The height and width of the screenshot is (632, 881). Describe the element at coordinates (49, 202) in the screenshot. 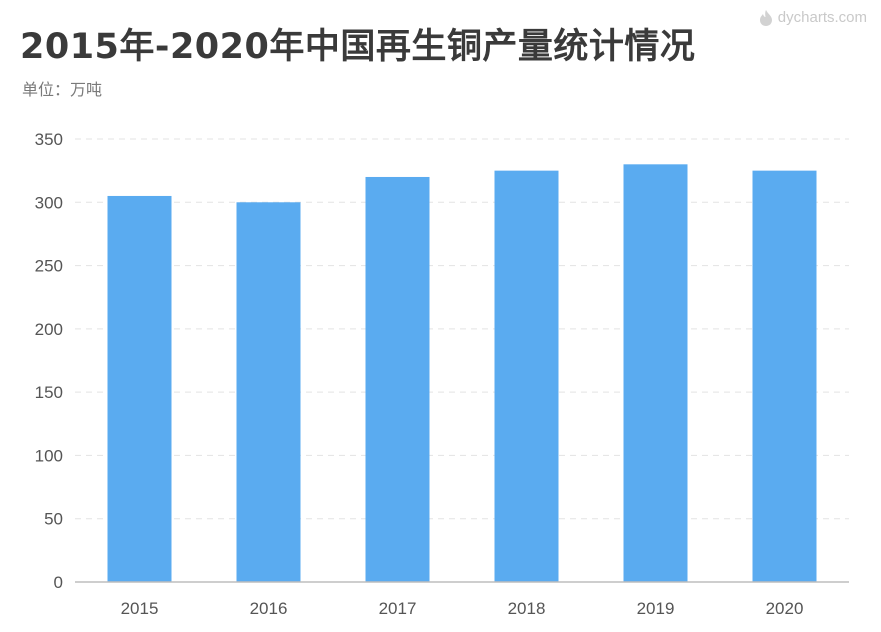

I see `y-tick-label: 300` at that location.